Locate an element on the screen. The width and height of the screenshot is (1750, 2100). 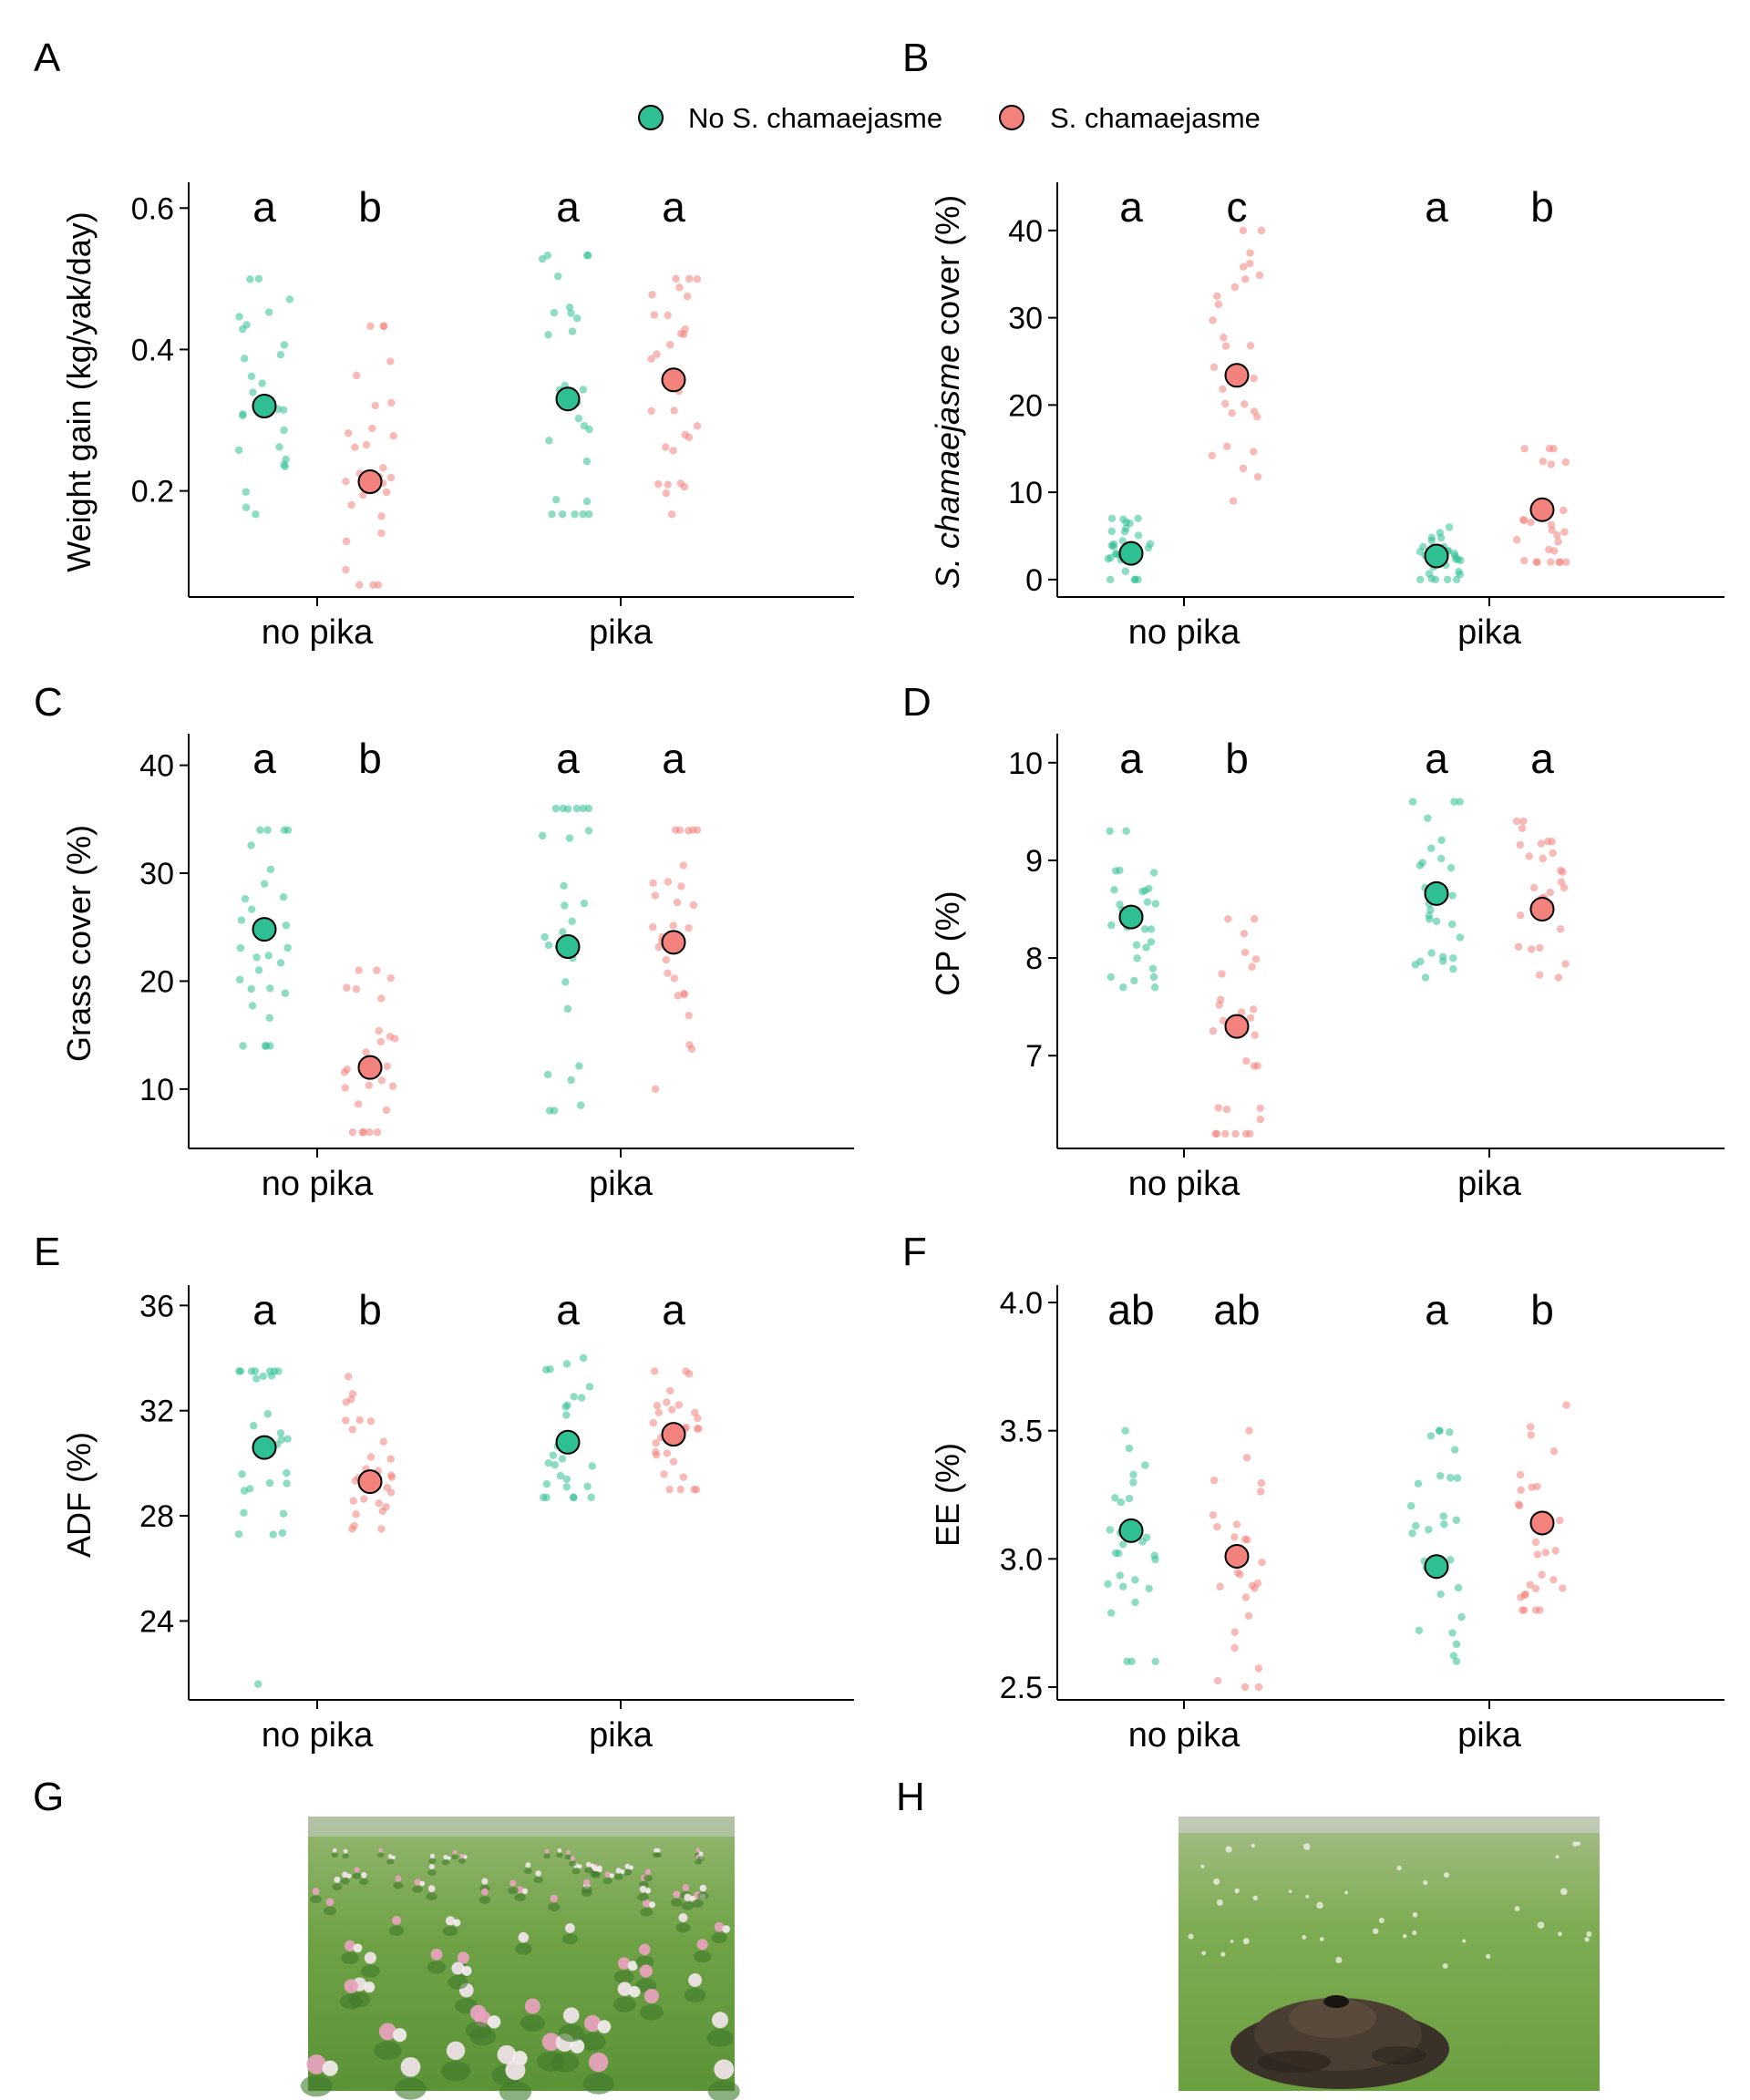
panel-a-y-axis-label: Weight gain (kg/yak/day) is located at coordinates (79, 392).